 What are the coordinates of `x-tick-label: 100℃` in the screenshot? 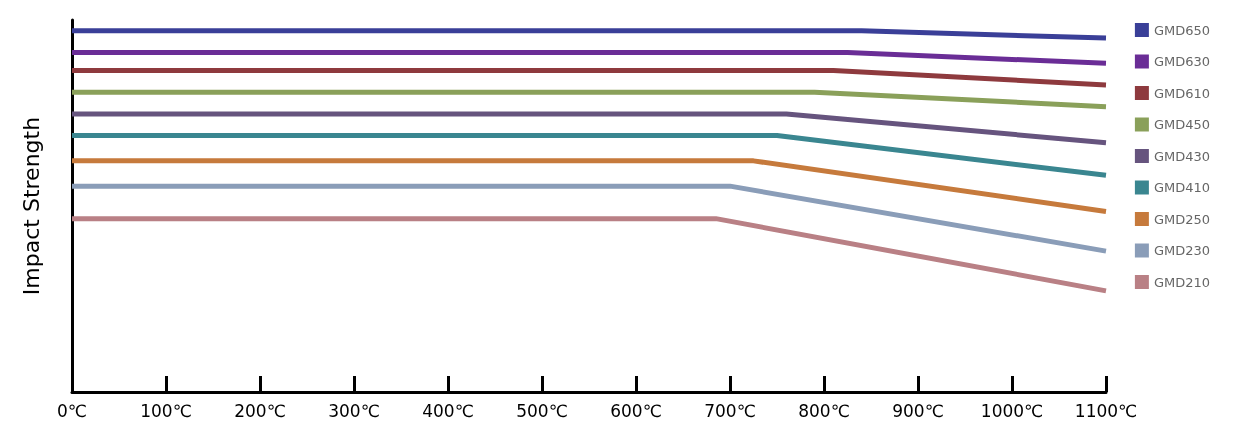 It's located at (166, 410).